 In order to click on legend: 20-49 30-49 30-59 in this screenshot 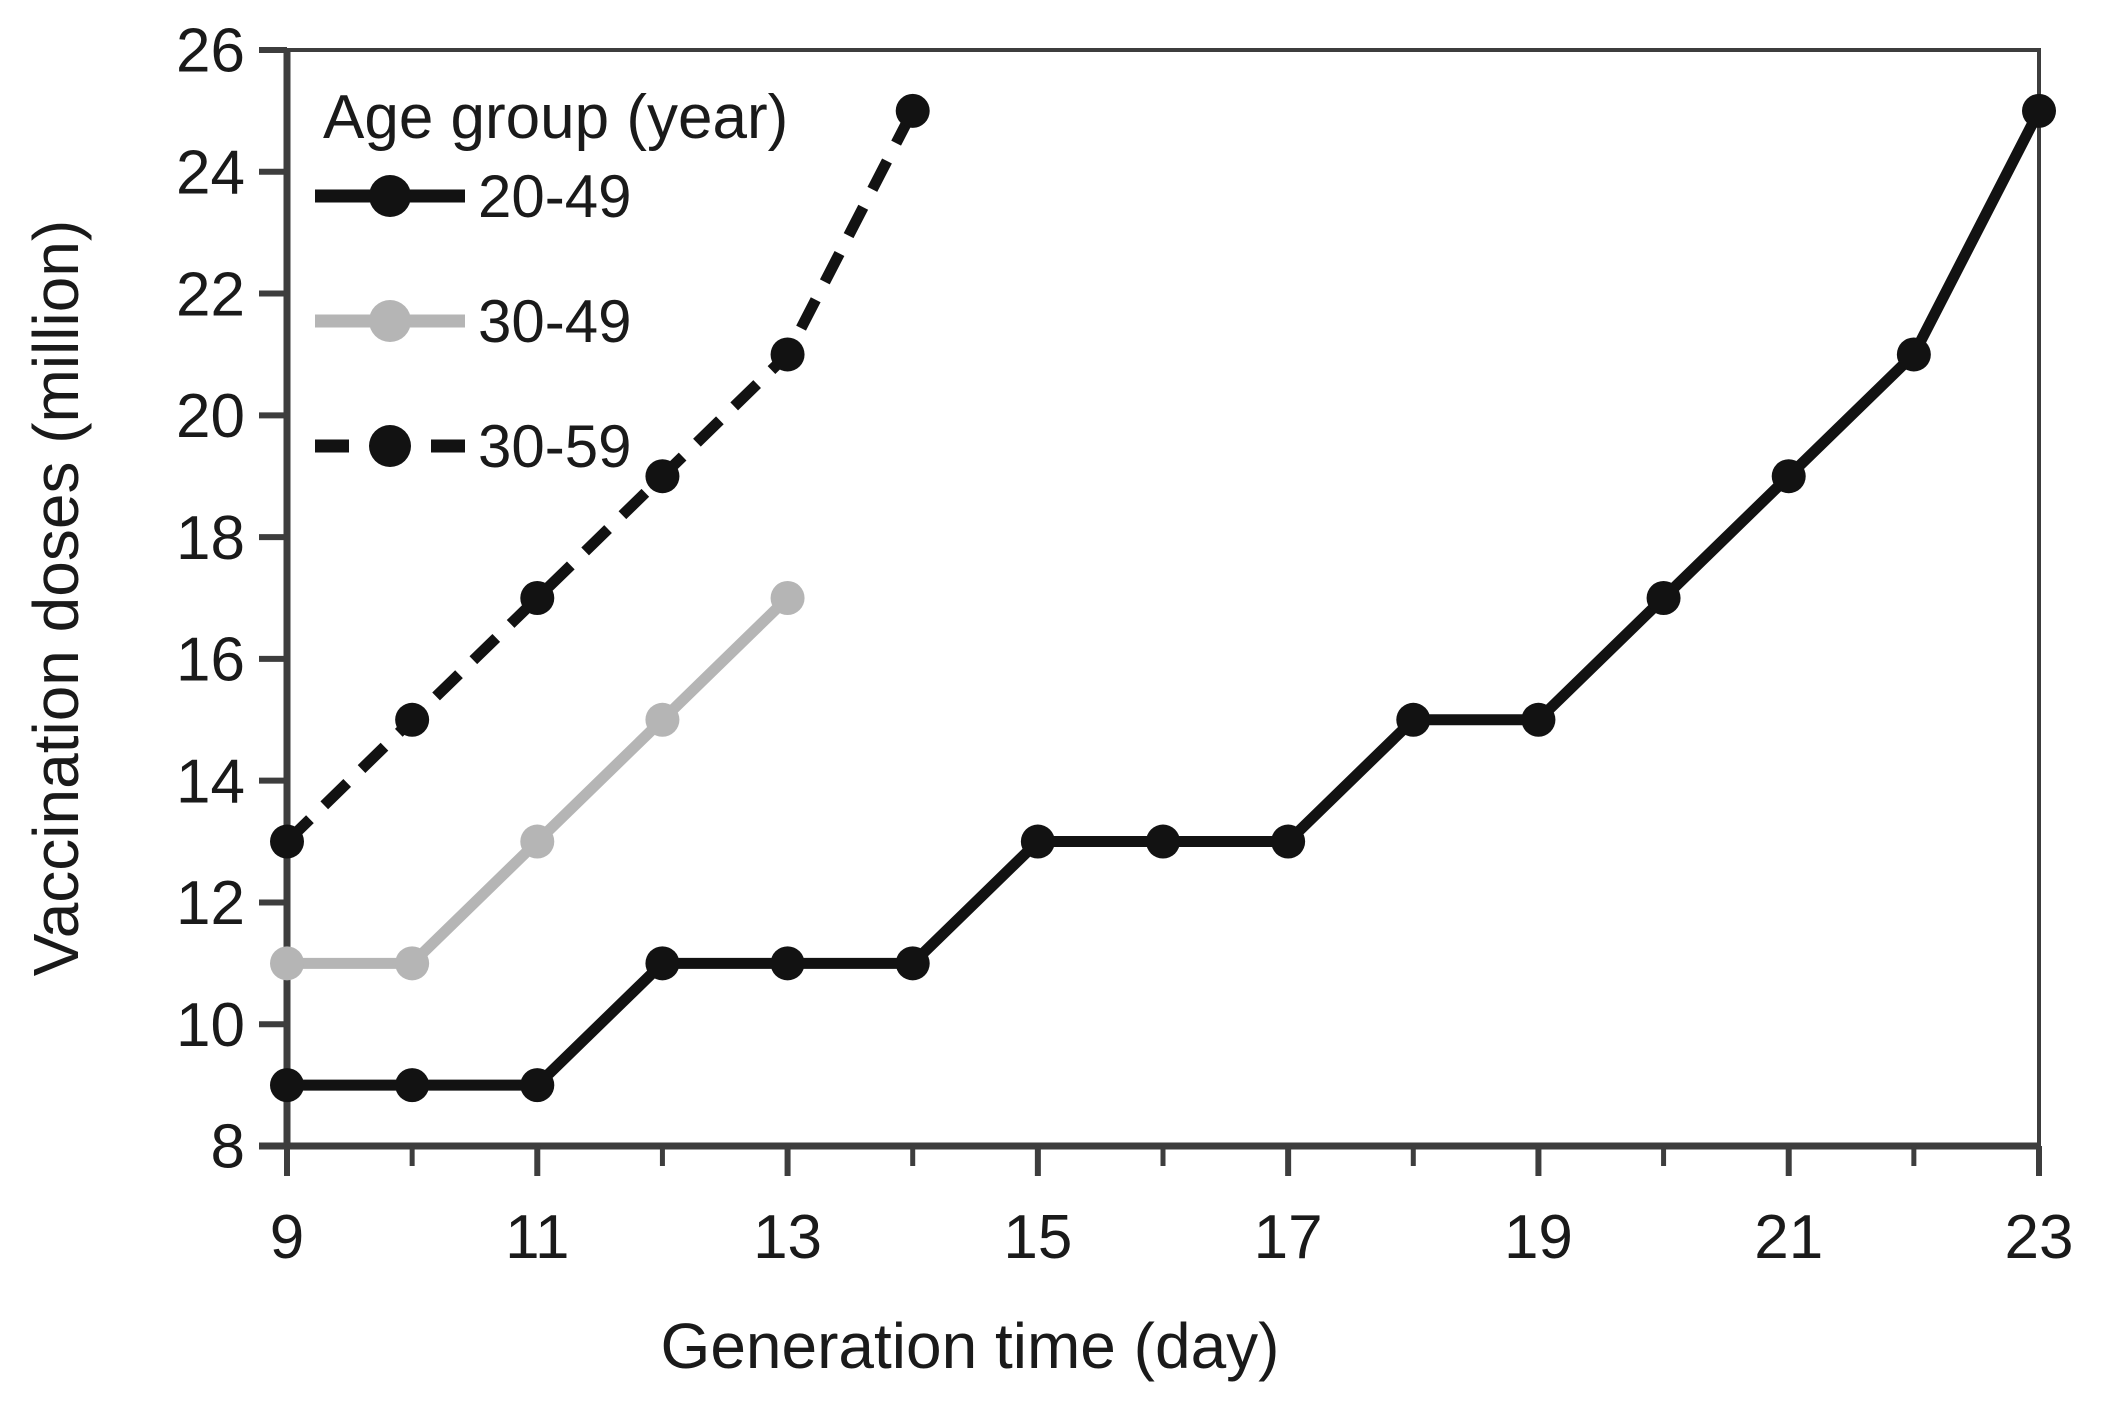, I will do `click(473, 321)`.